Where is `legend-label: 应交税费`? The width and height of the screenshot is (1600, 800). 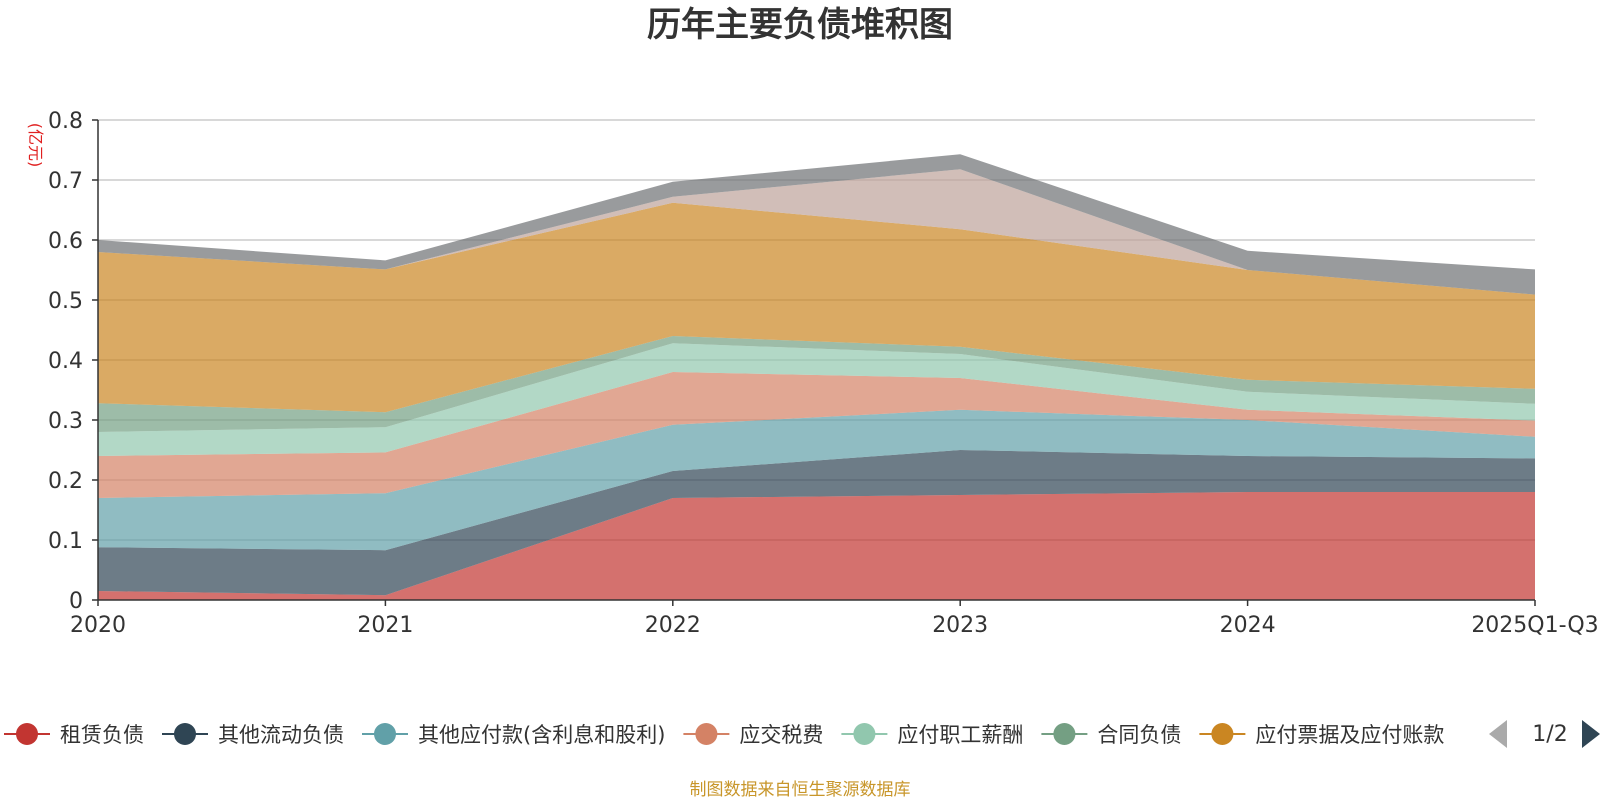
legend-label: 应交税费 is located at coordinates (781, 735).